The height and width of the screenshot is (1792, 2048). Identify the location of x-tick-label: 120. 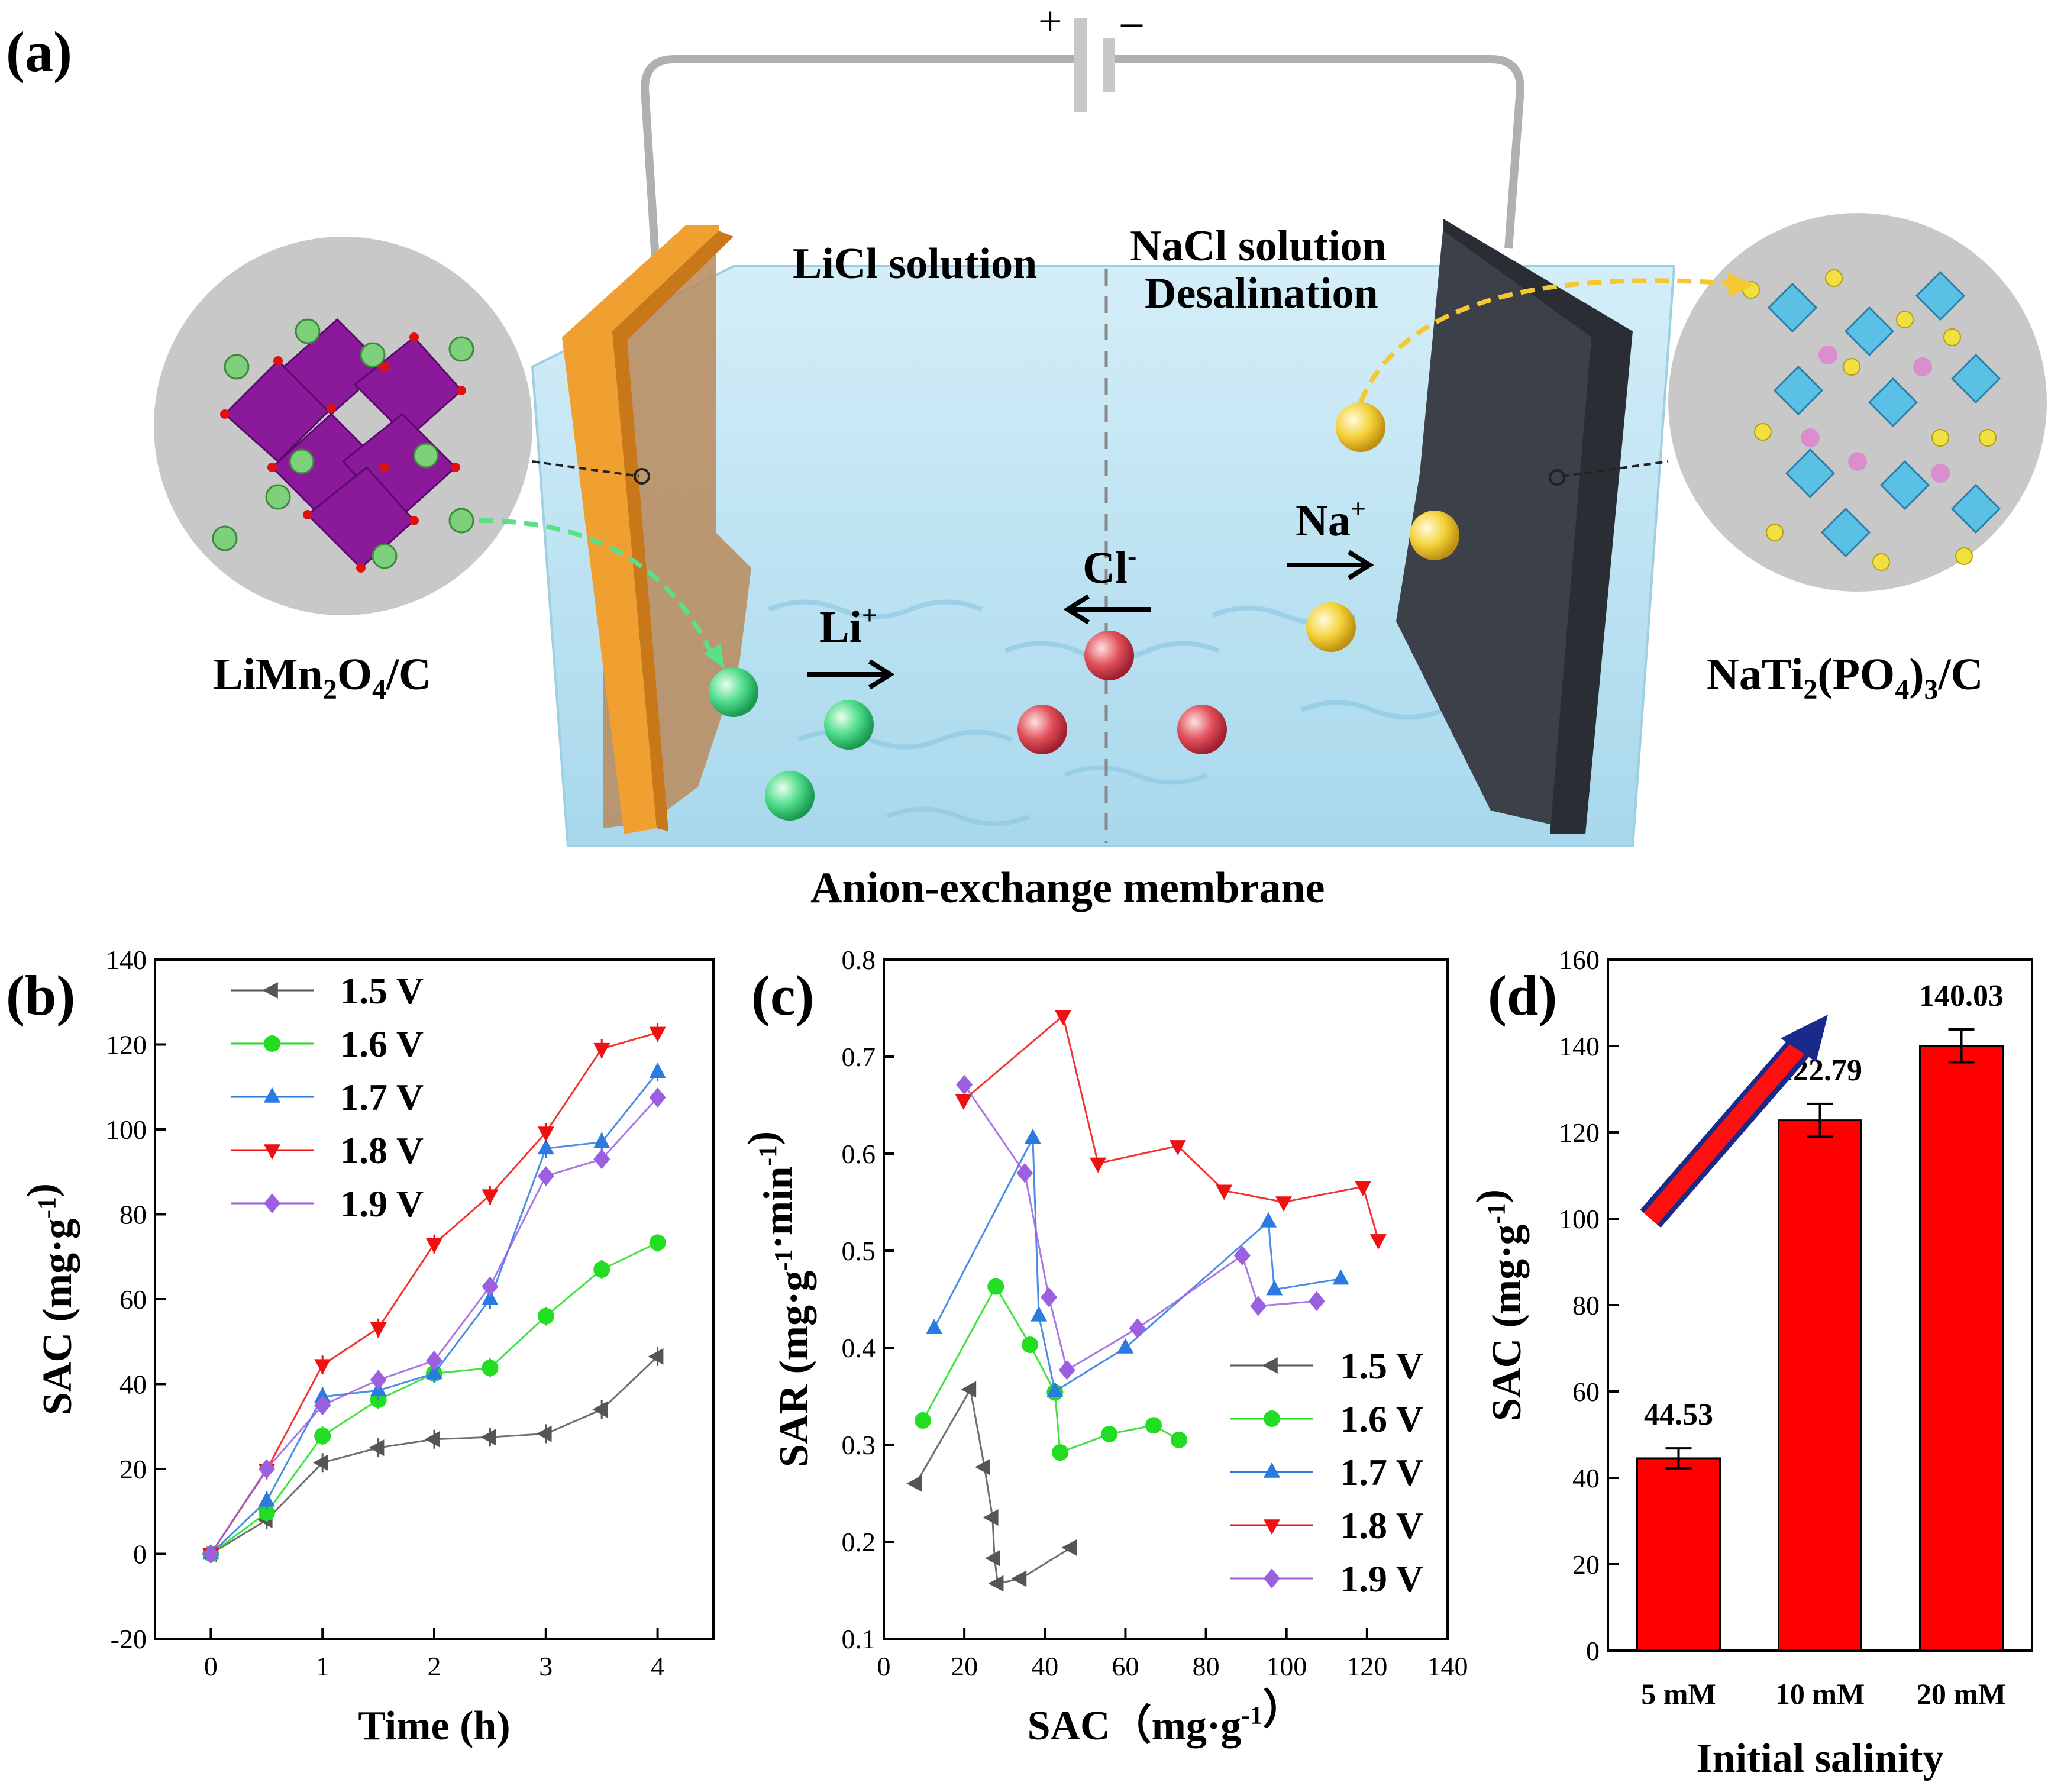
(1366, 1666).